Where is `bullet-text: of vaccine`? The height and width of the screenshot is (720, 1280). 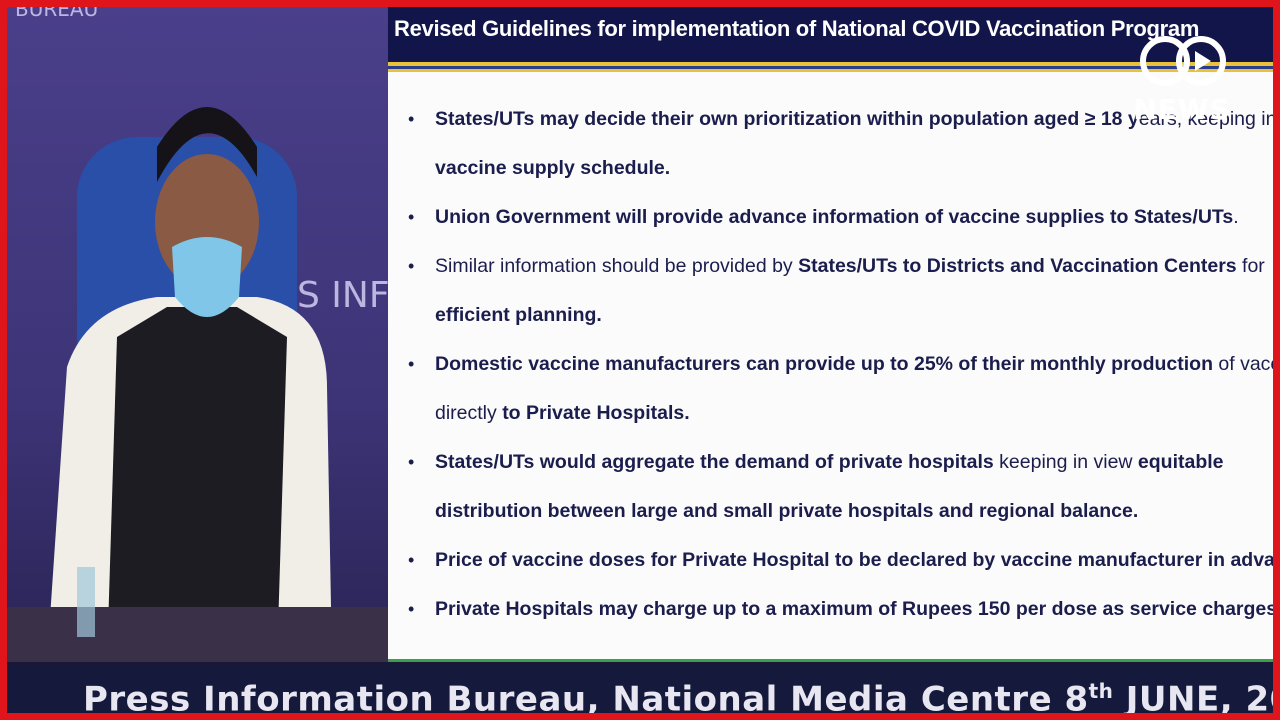
bullet-text: of vaccine is located at coordinates (1245, 364).